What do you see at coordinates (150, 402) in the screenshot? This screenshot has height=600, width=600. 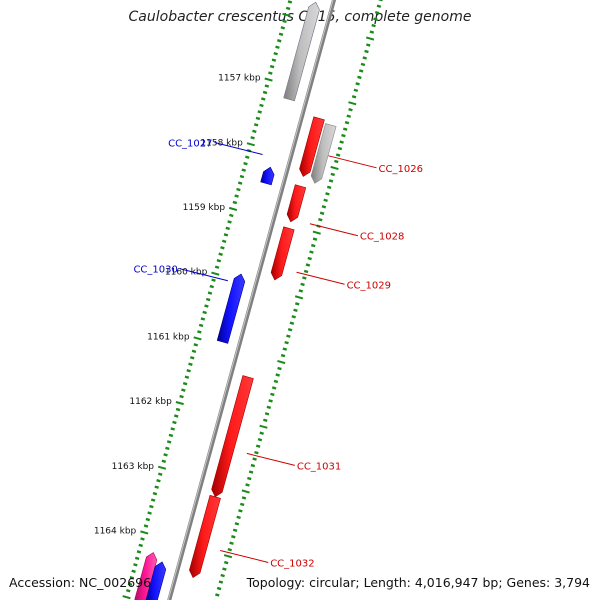 I see `ruler-label: 1162 kbp` at bounding box center [150, 402].